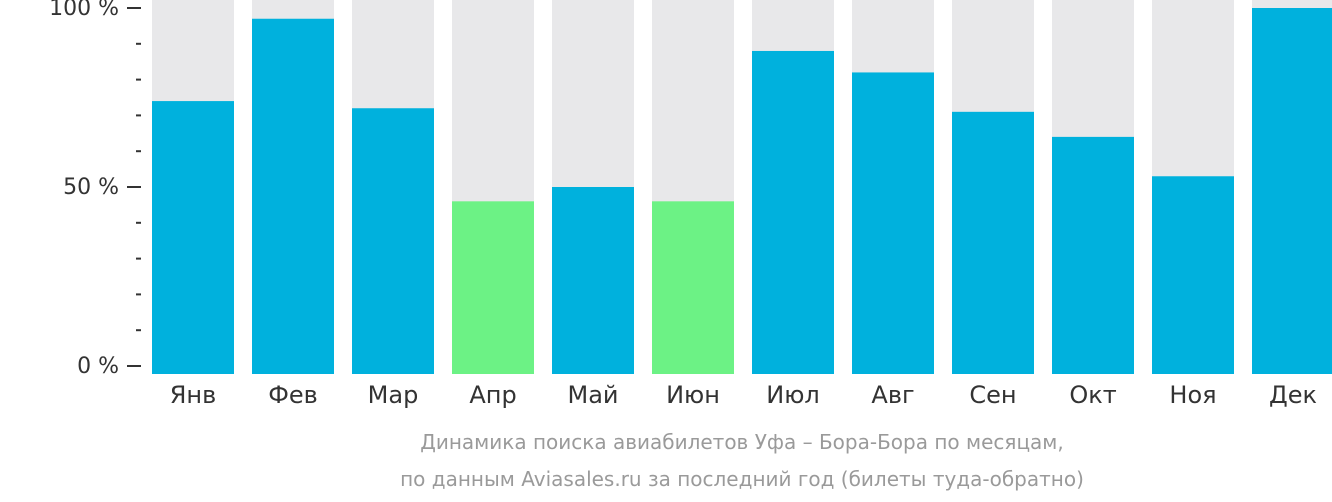 This screenshot has height=502, width=1332. I want to click on x-tick-label-5: Июн, so click(693, 395).